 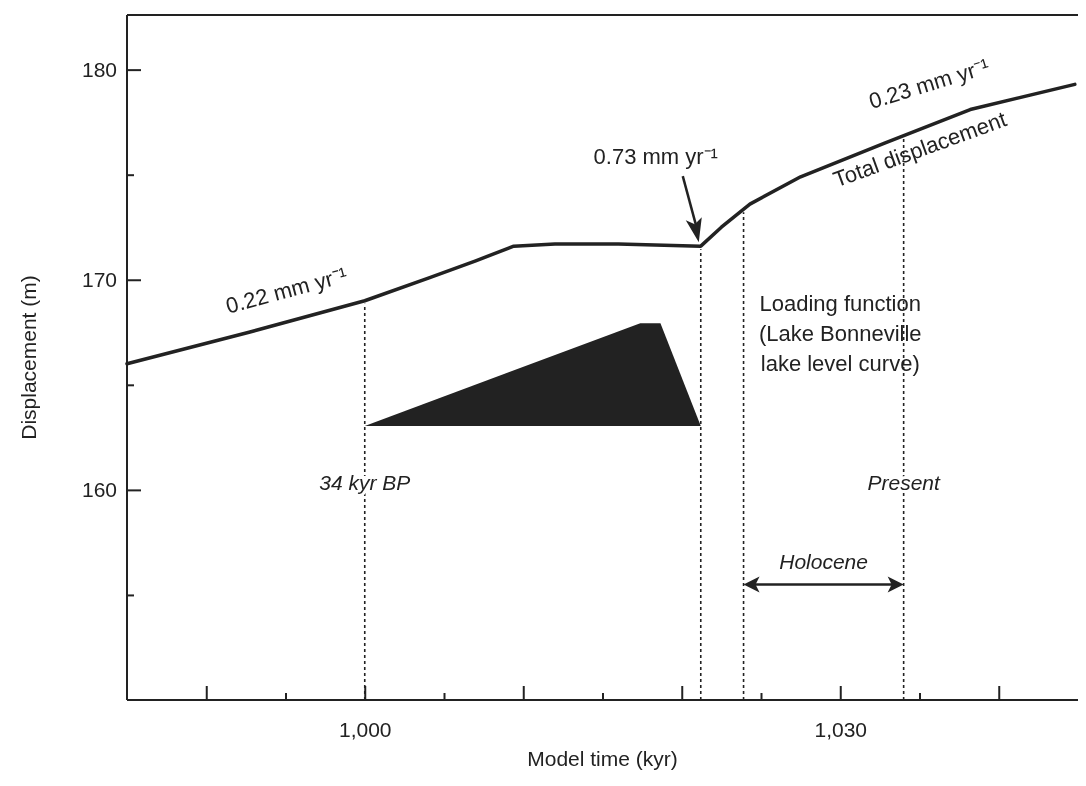 What do you see at coordinates (286, 290) in the screenshot?
I see `annotation: 0.22 mm yr⁻¹` at bounding box center [286, 290].